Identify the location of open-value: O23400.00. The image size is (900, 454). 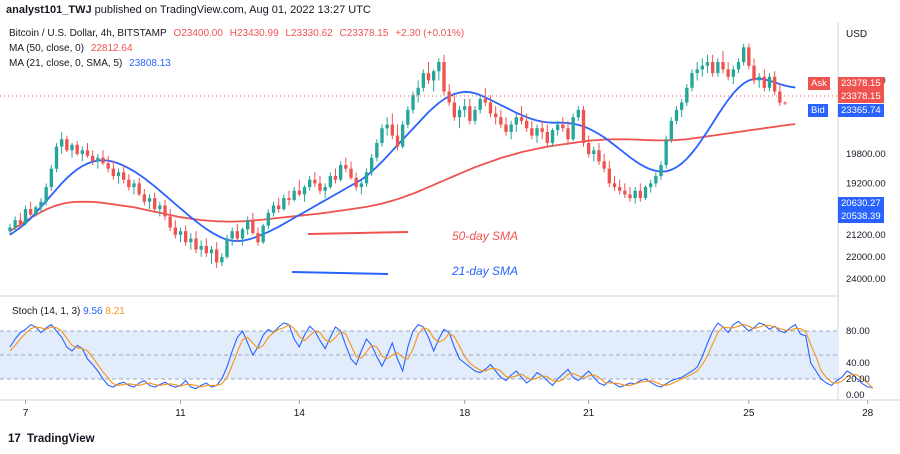
(198, 33).